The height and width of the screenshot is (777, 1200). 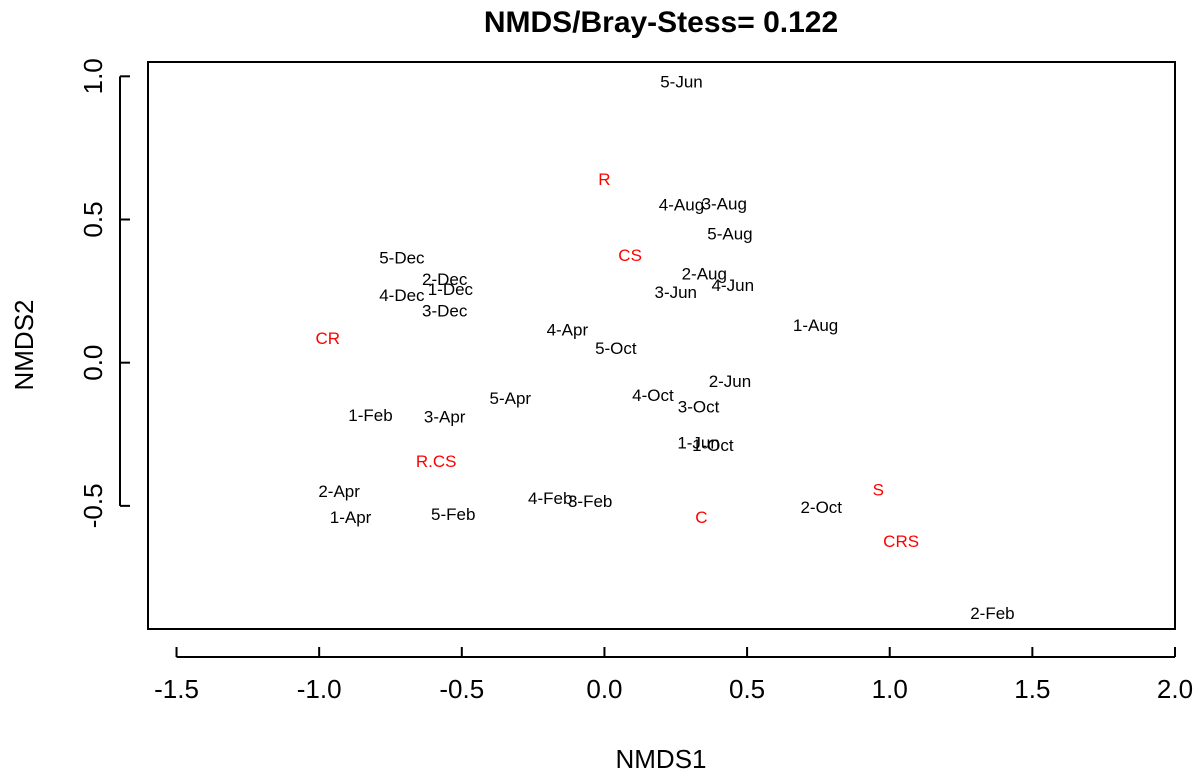 What do you see at coordinates (1175, 689) in the screenshot?
I see `x-tick-label: 2.0` at bounding box center [1175, 689].